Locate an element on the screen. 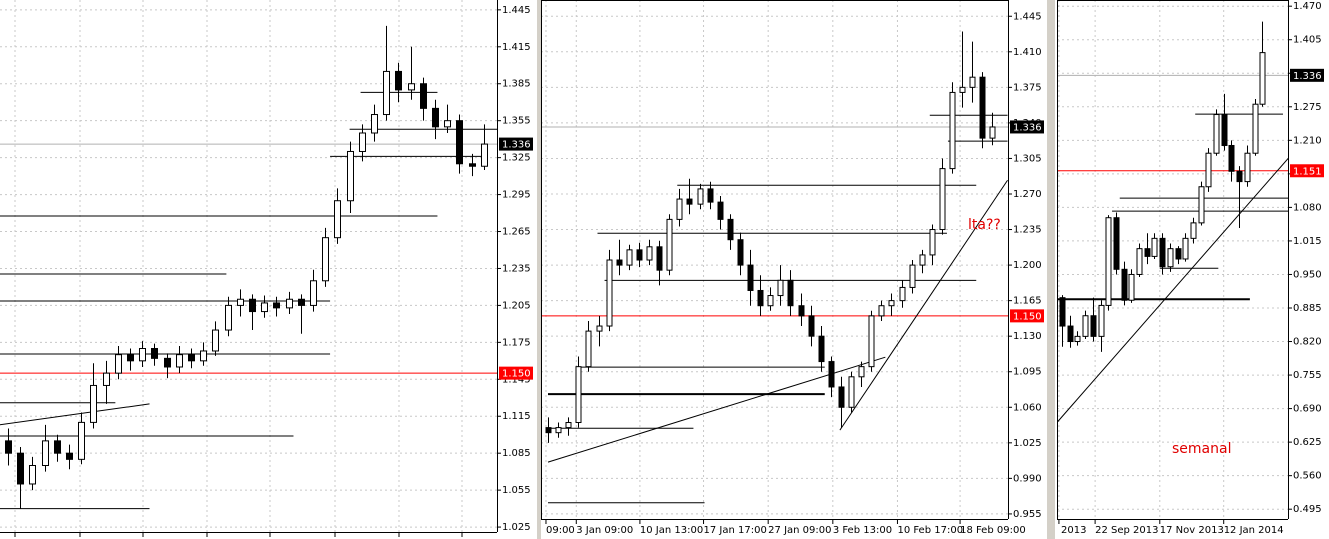 The image size is (1329, 539). panel-separator is located at coordinates (539, 269).